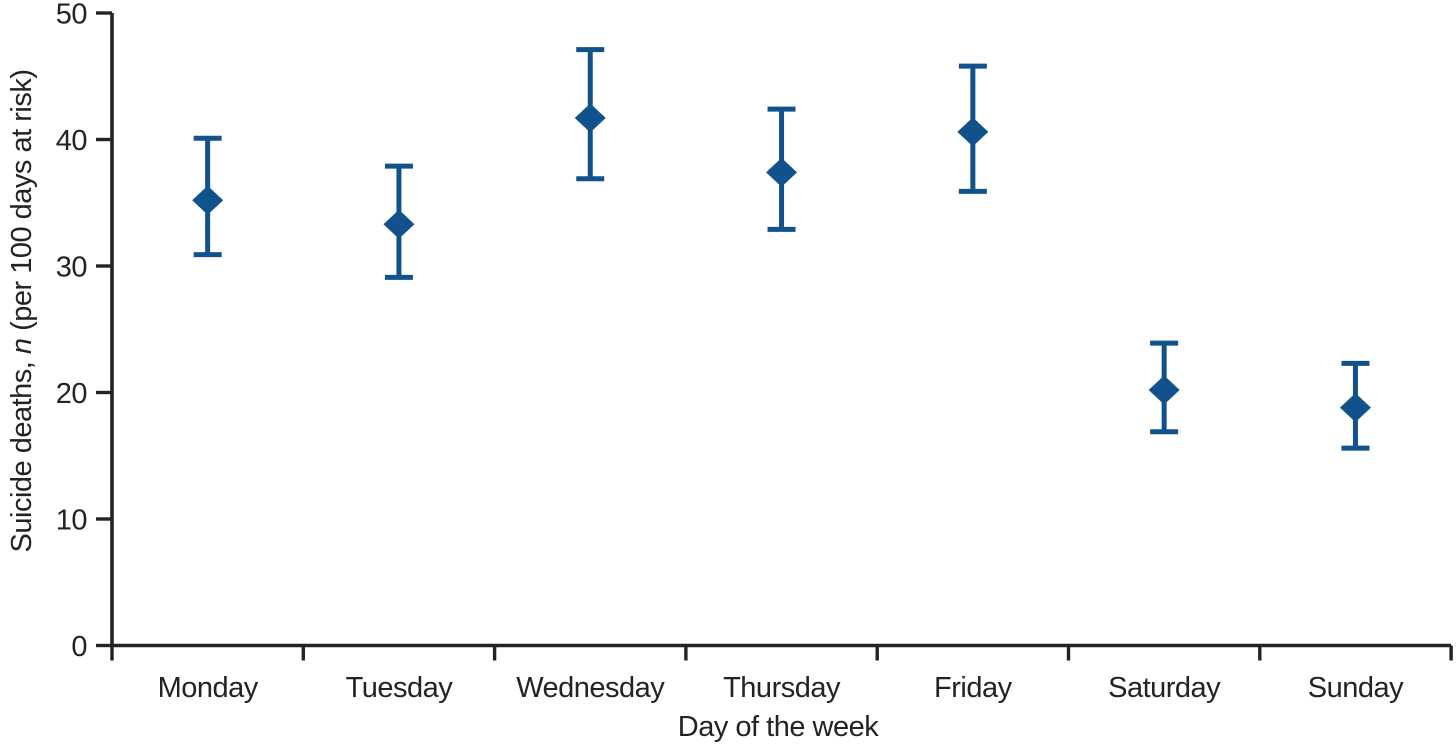  Describe the element at coordinates (778, 727) in the screenshot. I see `x-axis-title: Day of the week` at that location.